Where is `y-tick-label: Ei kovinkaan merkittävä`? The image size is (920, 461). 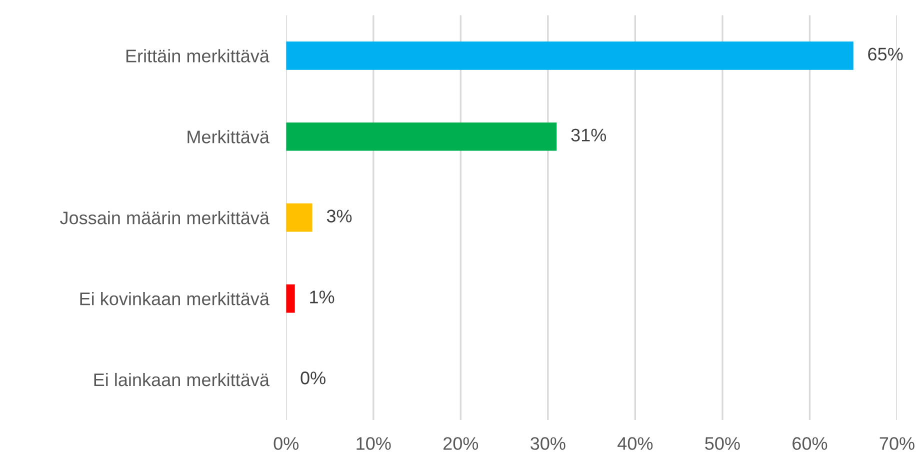 y-tick-label: Ei kovinkaan merkittävä is located at coordinates (175, 299).